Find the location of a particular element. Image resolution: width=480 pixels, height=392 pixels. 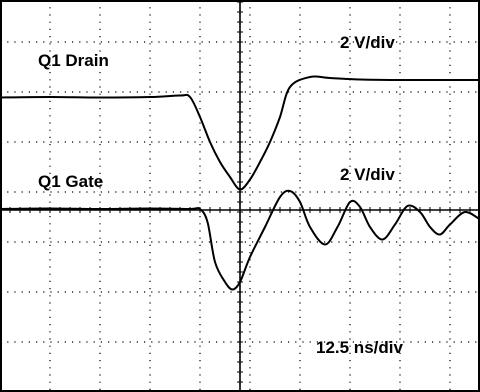

gate-label: Q1 Gate is located at coordinates (70, 181).